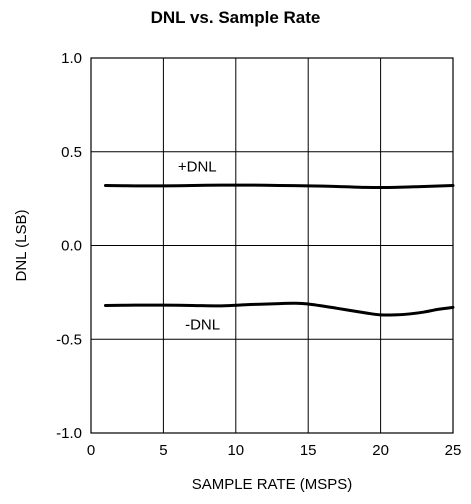 The image size is (471, 504). Describe the element at coordinates (235, 450) in the screenshot. I see `x-tick-label: 10` at that location.